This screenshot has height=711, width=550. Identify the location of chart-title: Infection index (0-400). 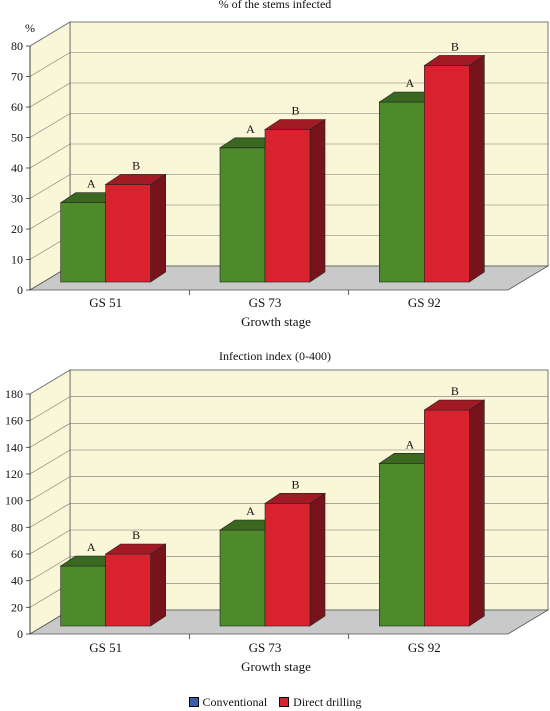
(275, 356).